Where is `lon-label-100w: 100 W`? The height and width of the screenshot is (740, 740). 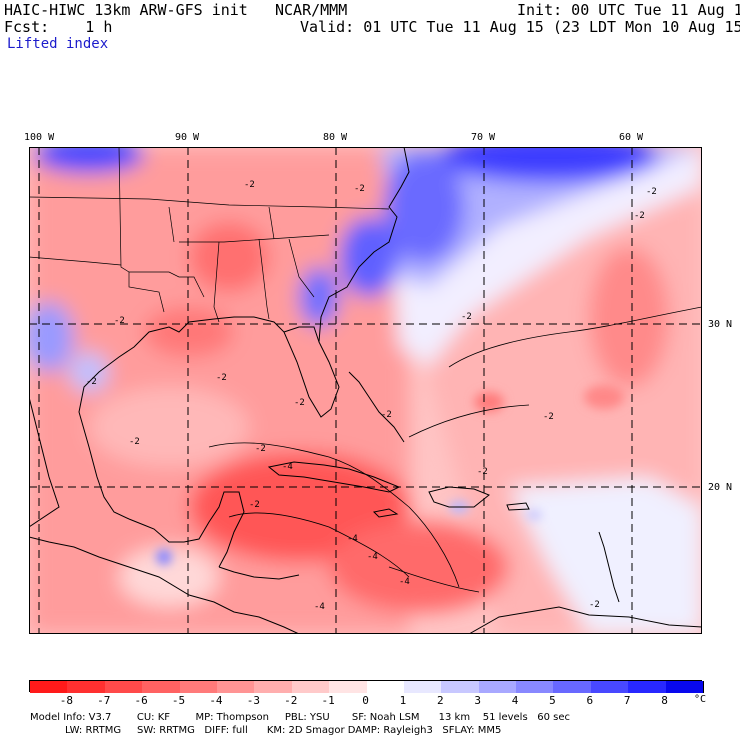
lon-label-100w: 100 W is located at coordinates (39, 137).